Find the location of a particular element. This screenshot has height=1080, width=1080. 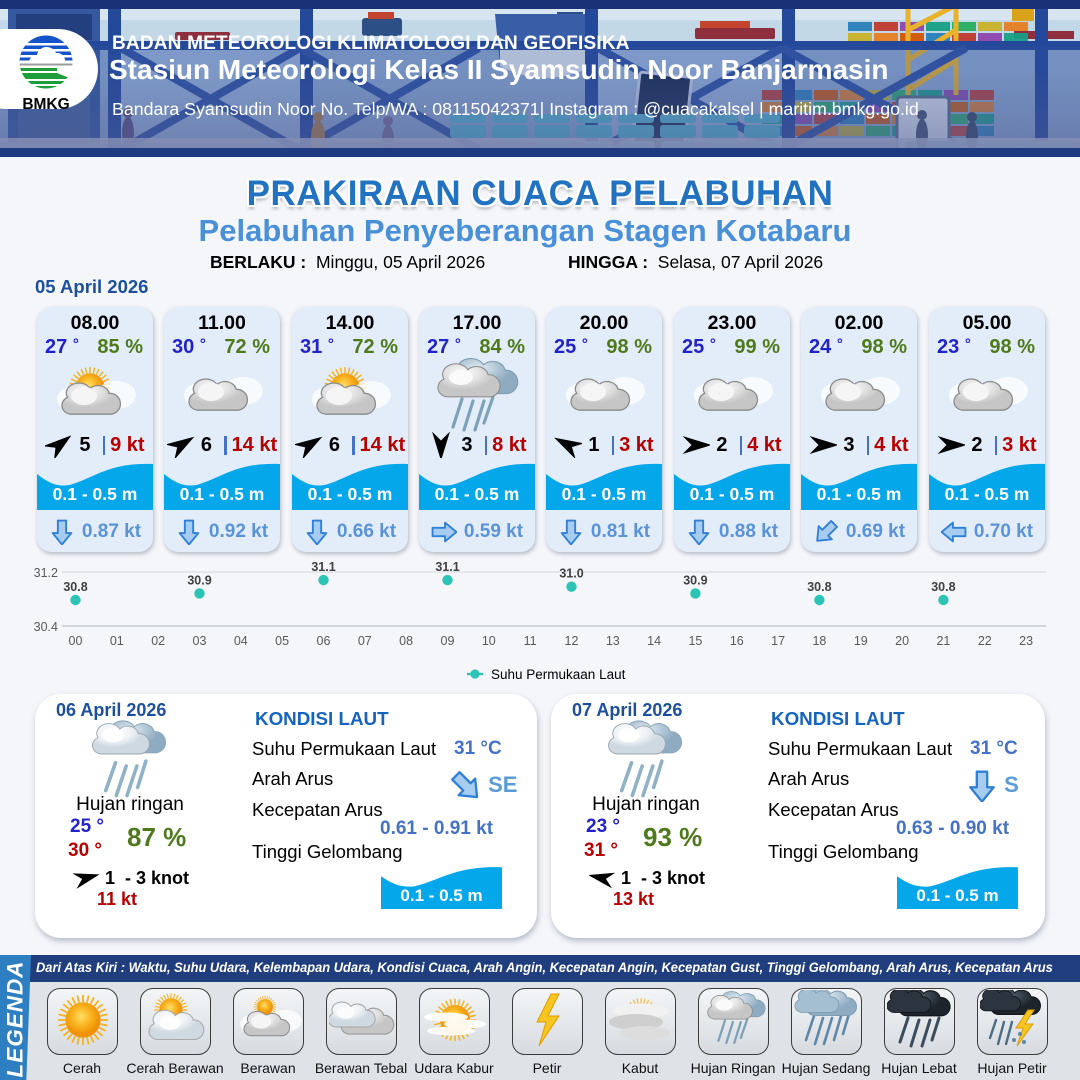

svg-text: 18 is located at coordinates (819, 641).